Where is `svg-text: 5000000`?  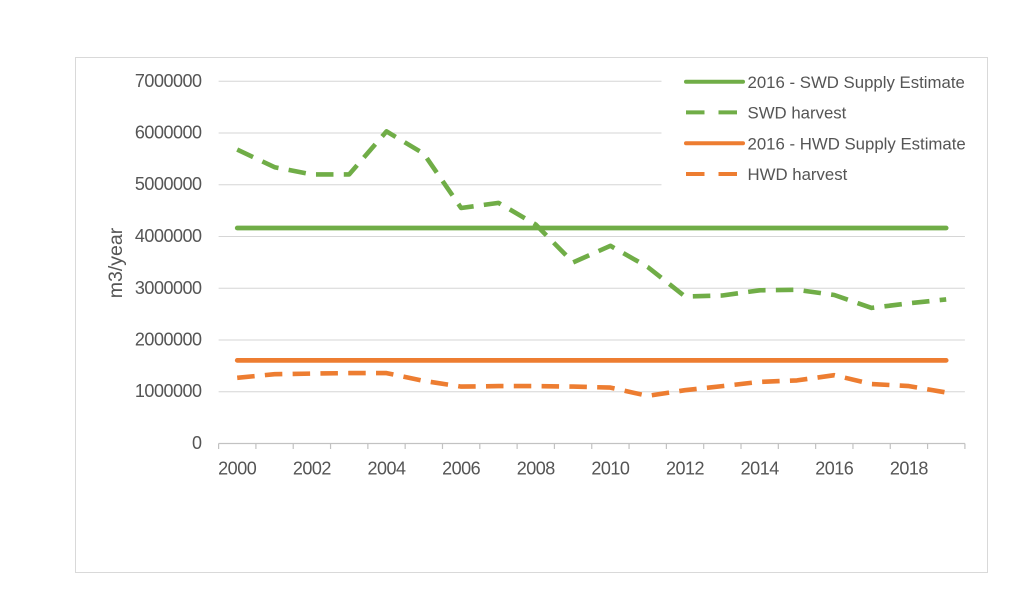 svg-text: 5000000 is located at coordinates (168, 184).